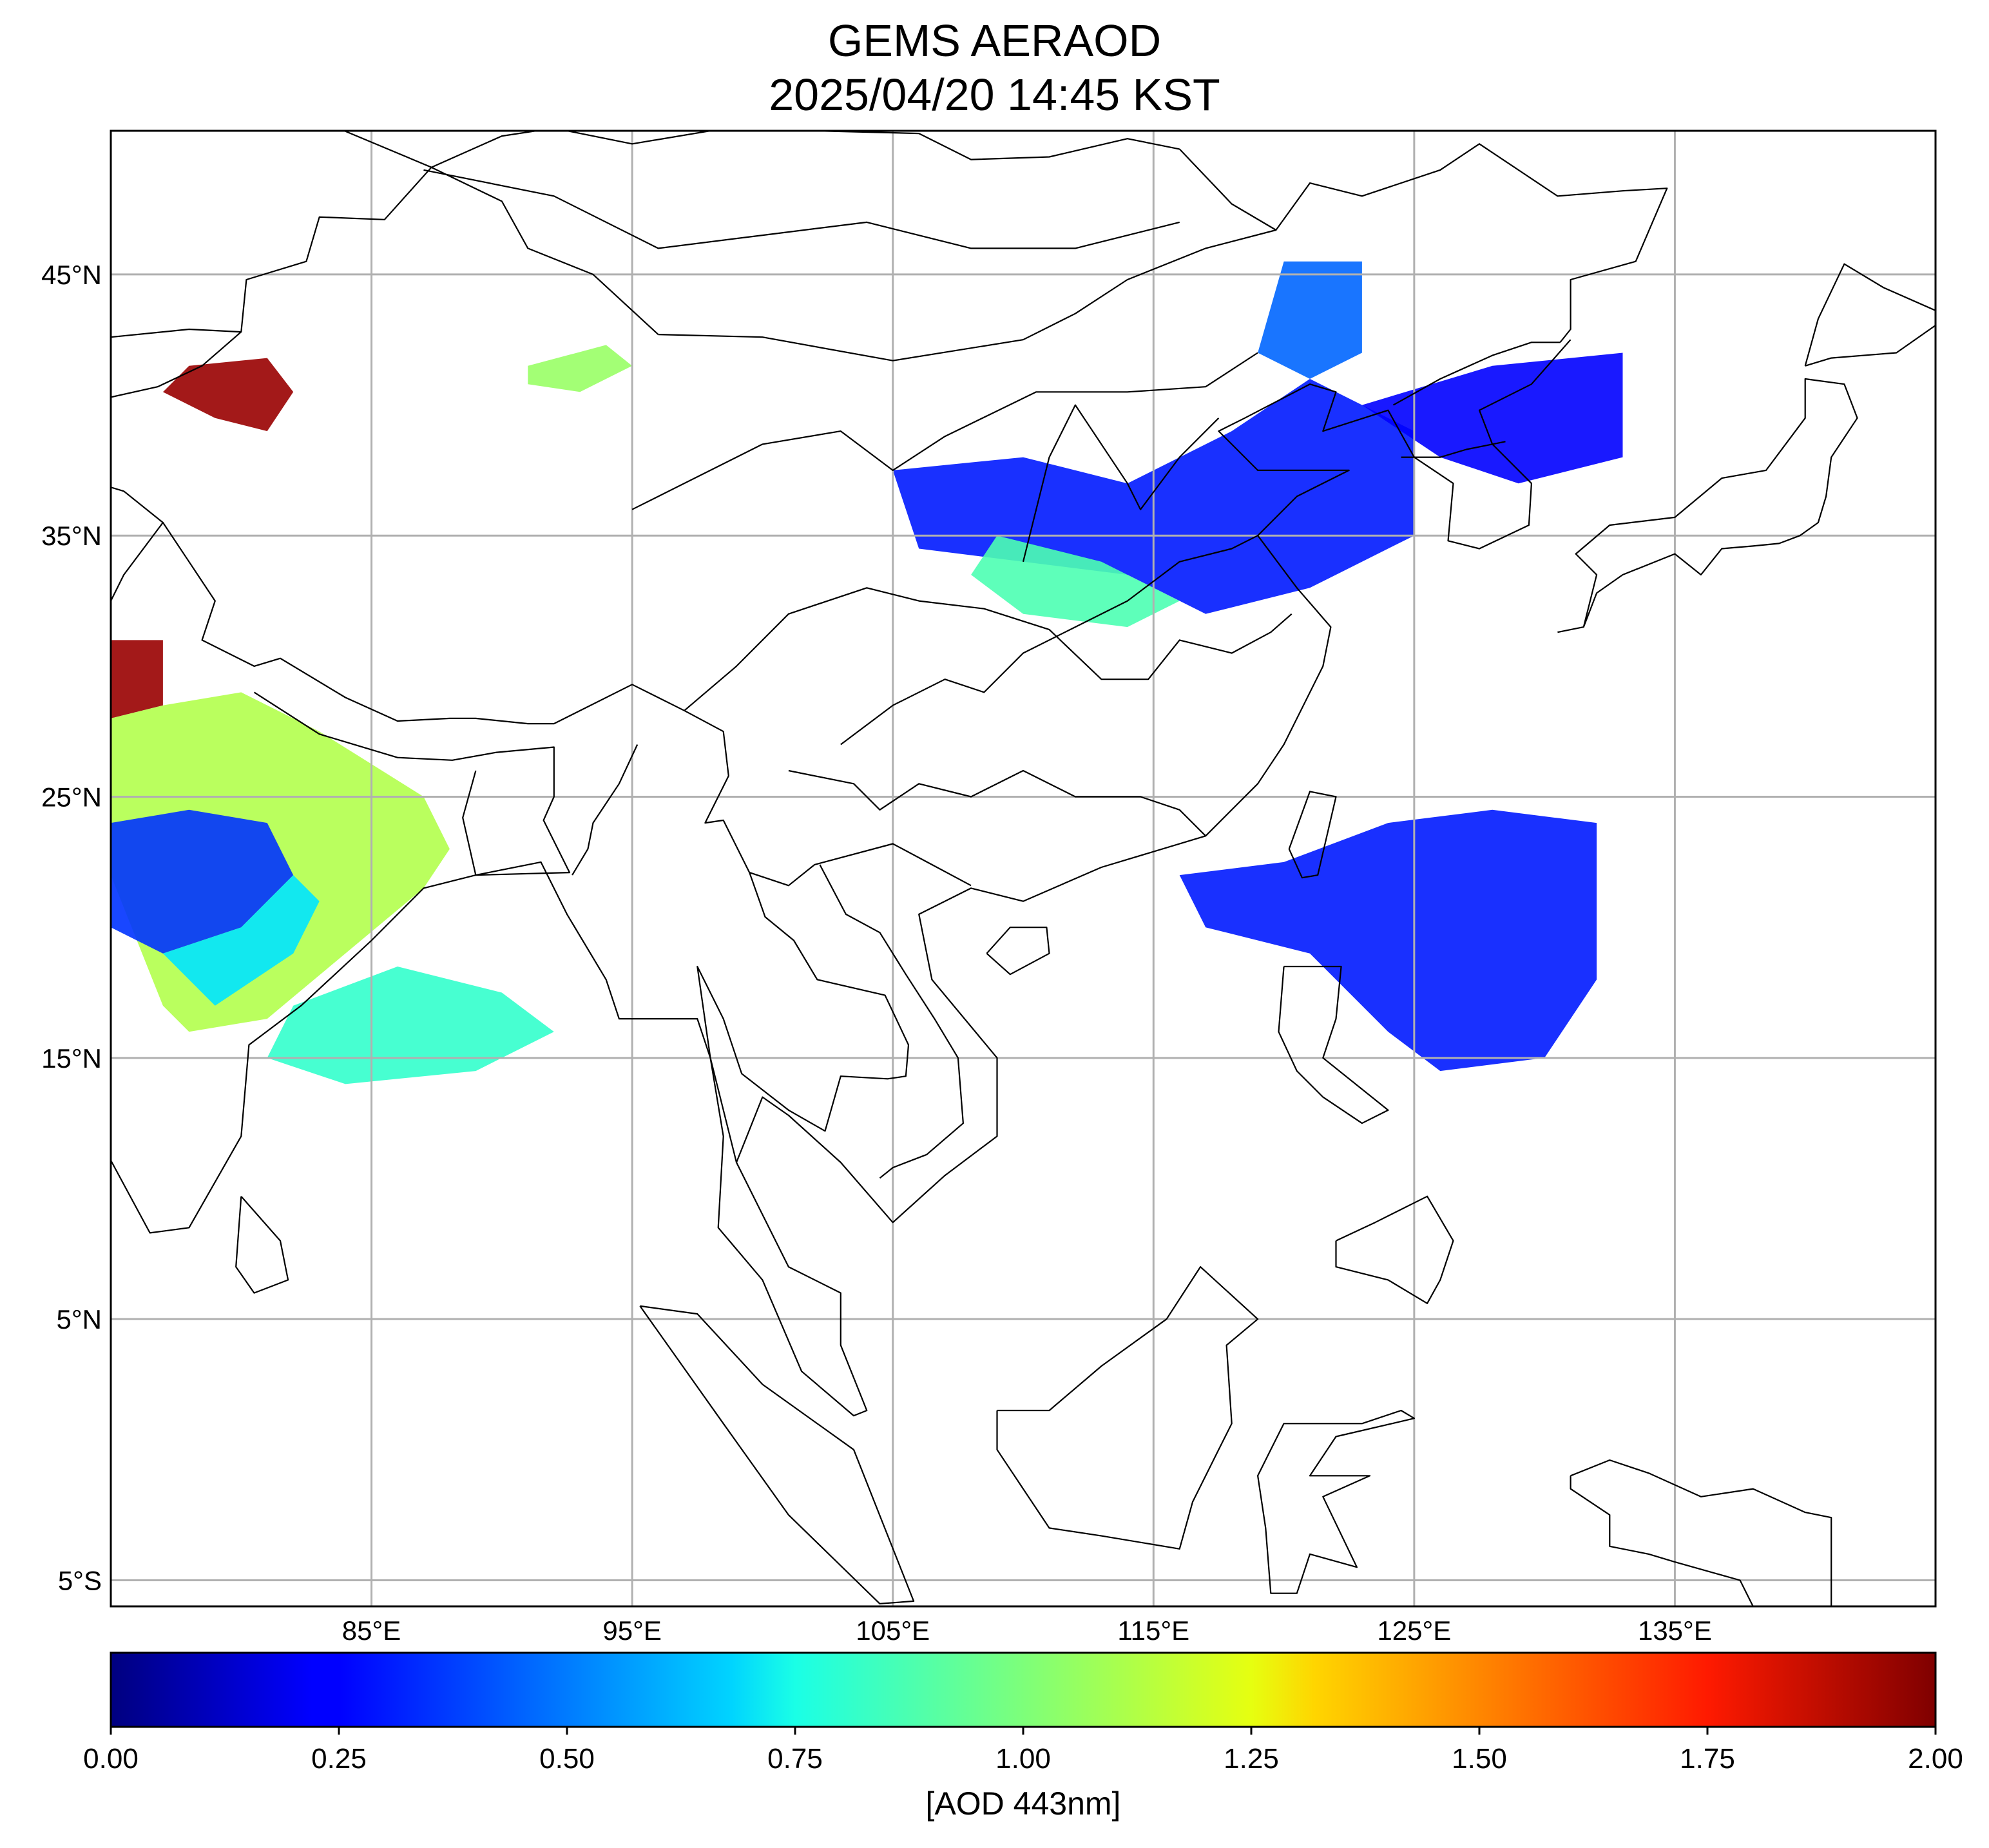  What do you see at coordinates (1935, 1759) in the screenshot?
I see `colorbar-tick-label: 2.00` at bounding box center [1935, 1759].